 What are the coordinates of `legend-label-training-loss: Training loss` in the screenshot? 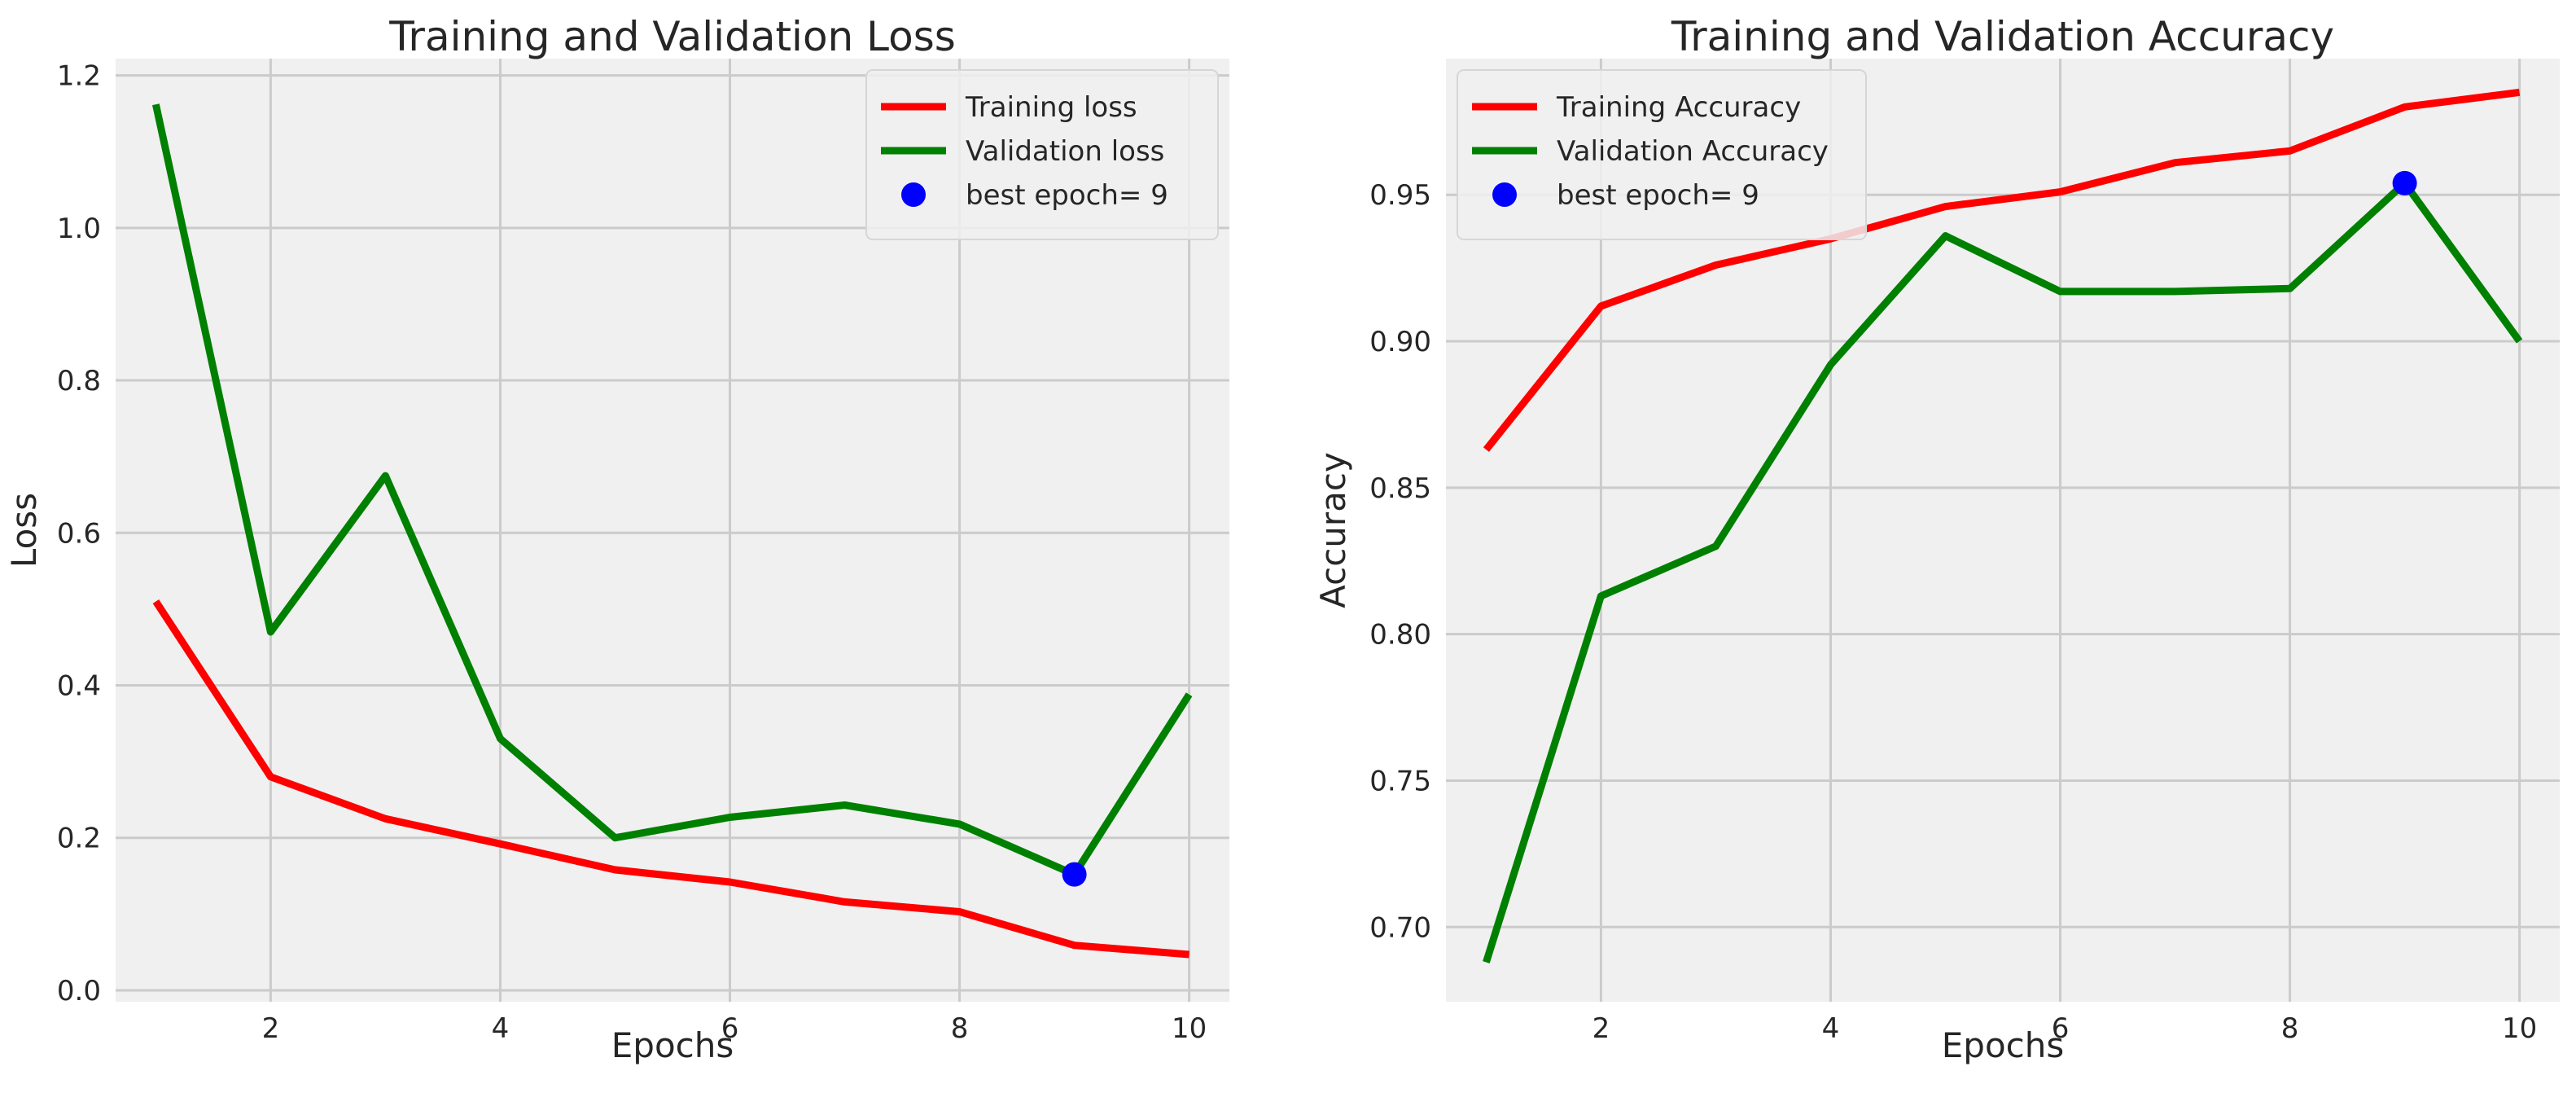 It's located at (1051, 108).